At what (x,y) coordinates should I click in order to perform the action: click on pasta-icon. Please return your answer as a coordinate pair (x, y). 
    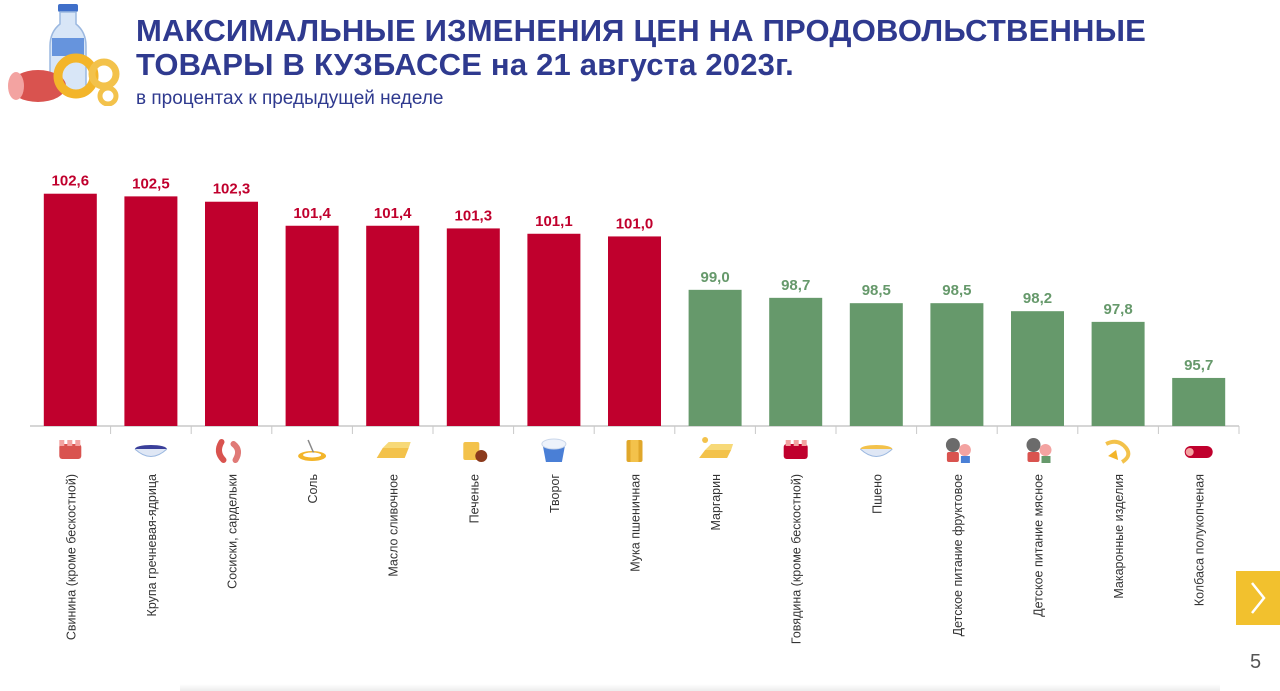
    Looking at the image, I should click on (1118, 451).